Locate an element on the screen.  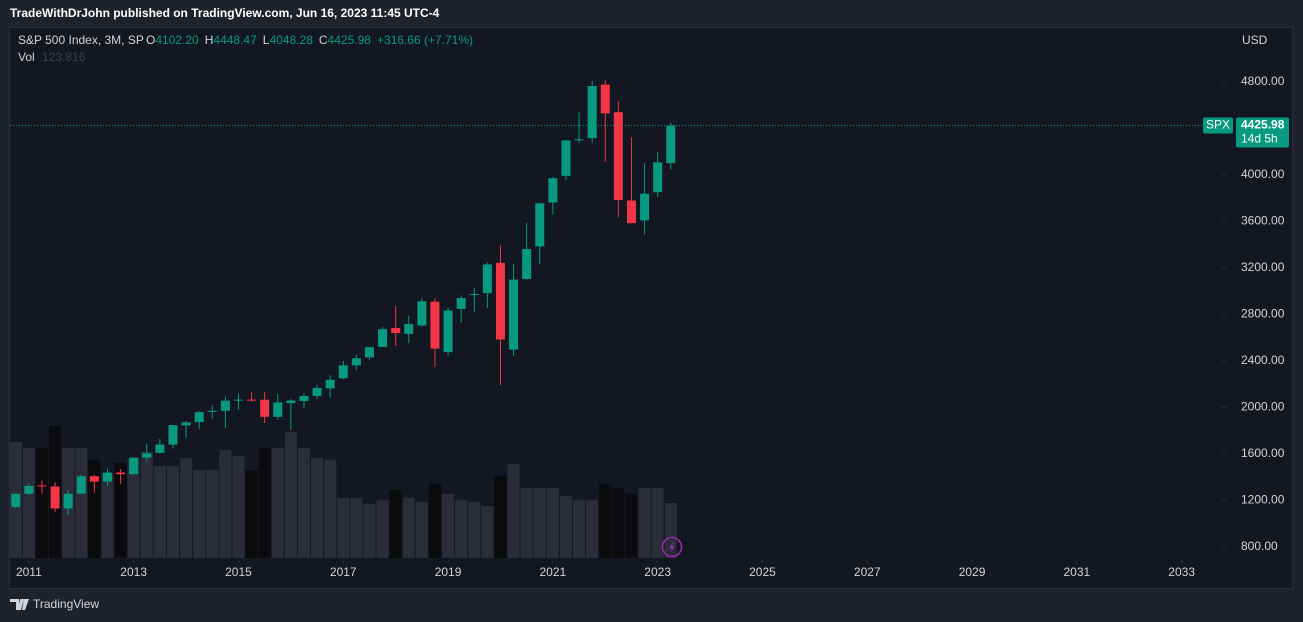
legend-value: 4102.20 is located at coordinates (177, 40).